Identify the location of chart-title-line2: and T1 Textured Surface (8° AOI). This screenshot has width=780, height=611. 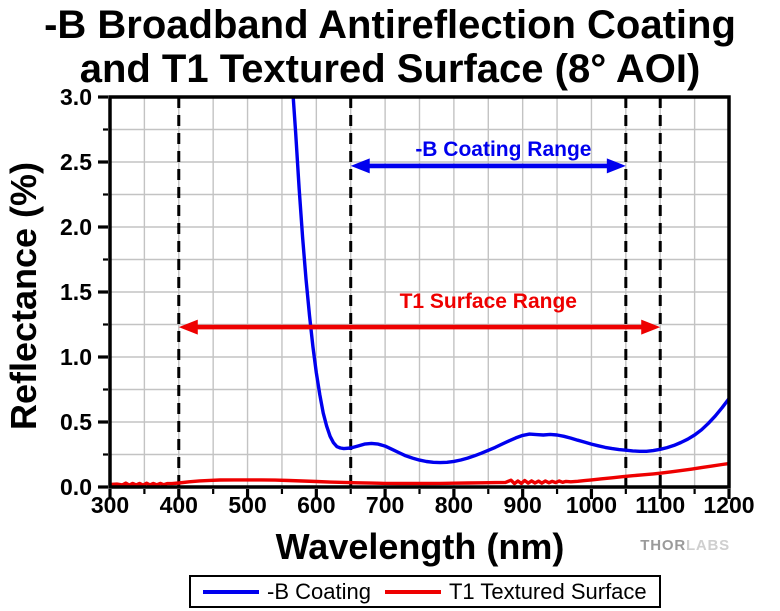
(390, 69).